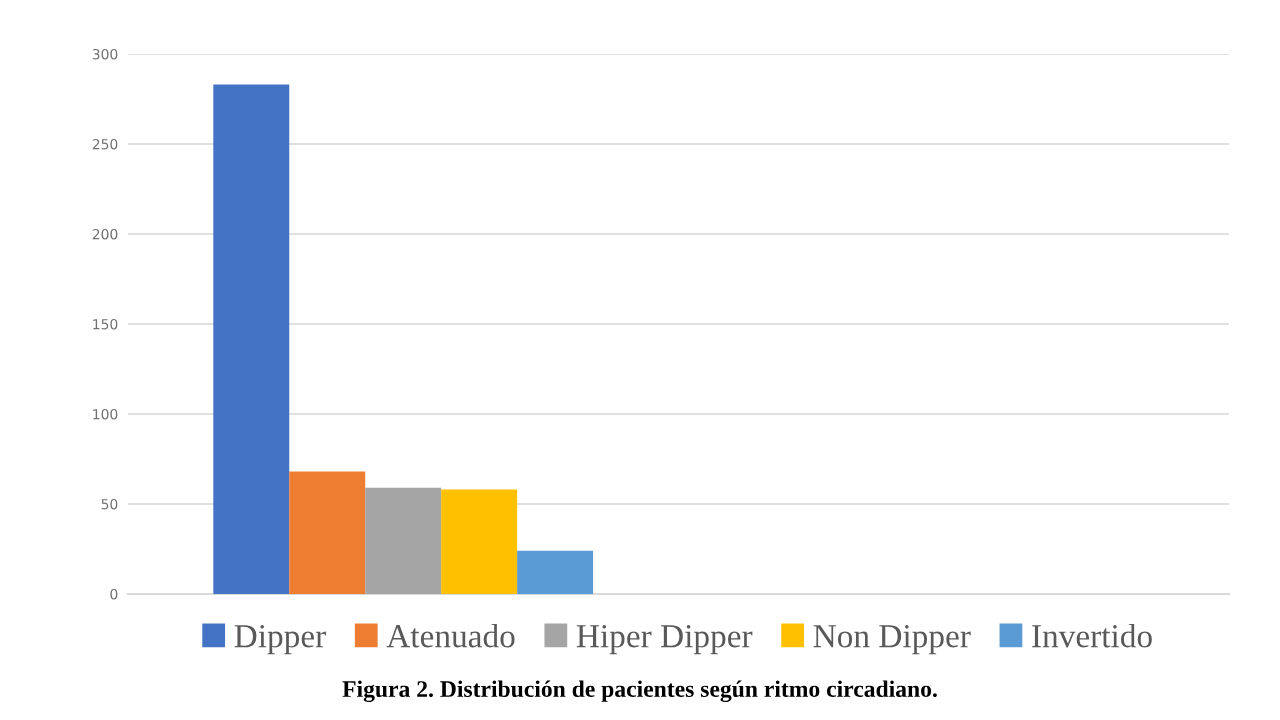  Describe the element at coordinates (664, 640) in the screenshot. I see `legend-label: Hiper Dipper` at that location.